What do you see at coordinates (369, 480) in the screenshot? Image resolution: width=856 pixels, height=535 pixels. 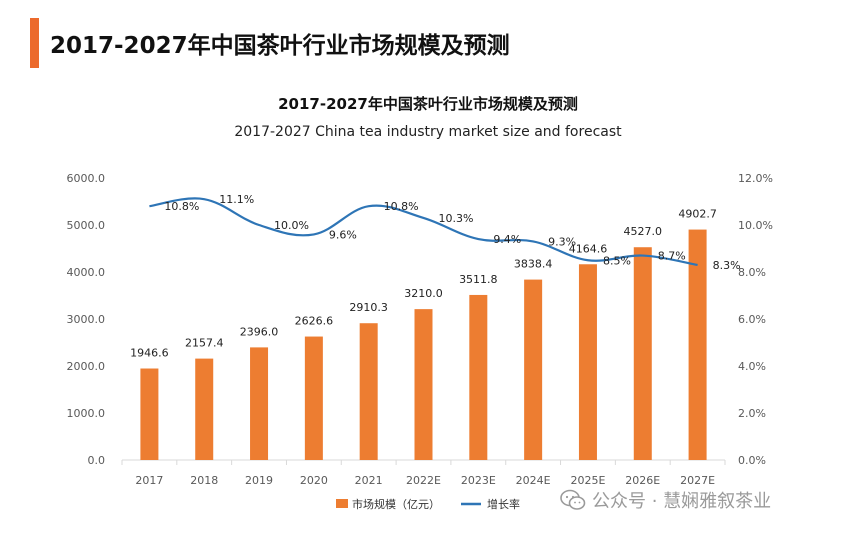 I see `x-tick-label: 2021` at bounding box center [369, 480].